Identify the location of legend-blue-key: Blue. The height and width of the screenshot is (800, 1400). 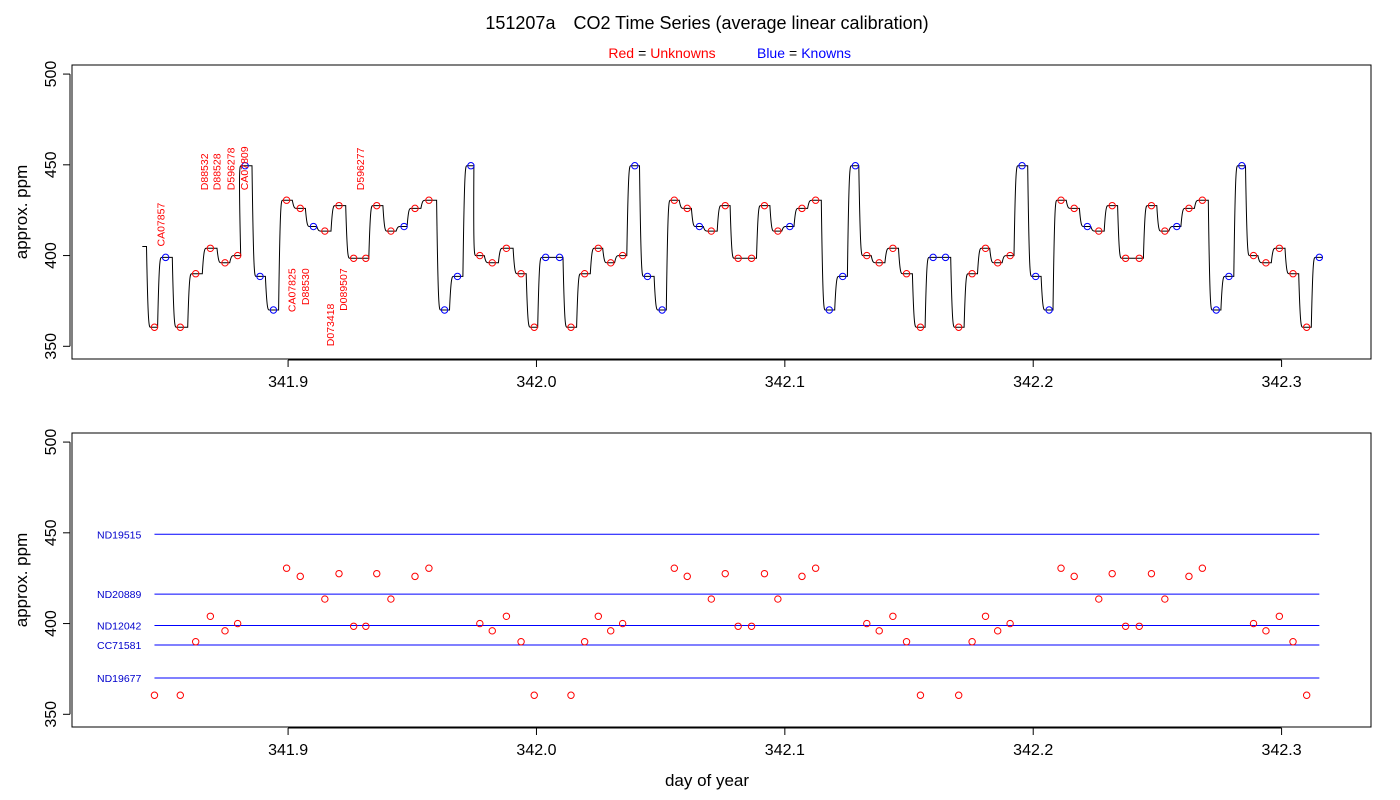
(771, 53).